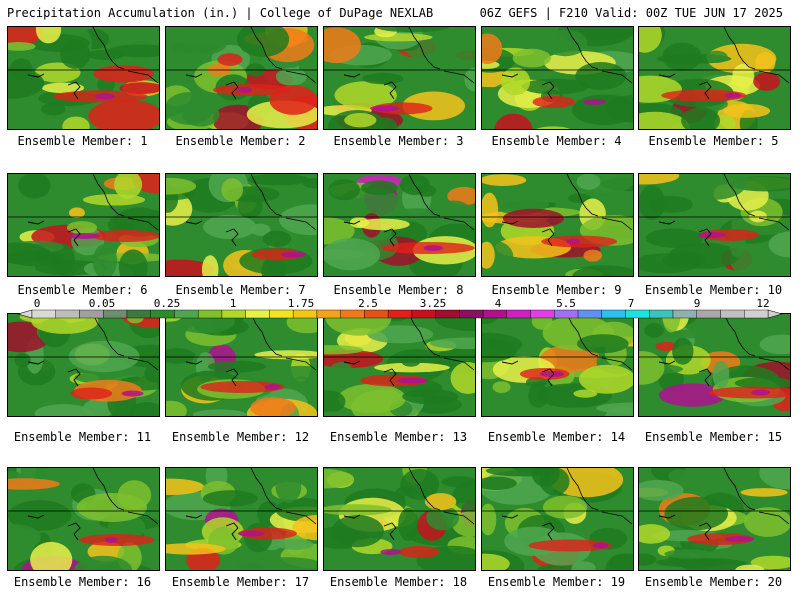 The width and height of the screenshot is (800, 600). What do you see at coordinates (233, 303) in the screenshot?
I see `colorbar-tick-label: 1` at bounding box center [233, 303].